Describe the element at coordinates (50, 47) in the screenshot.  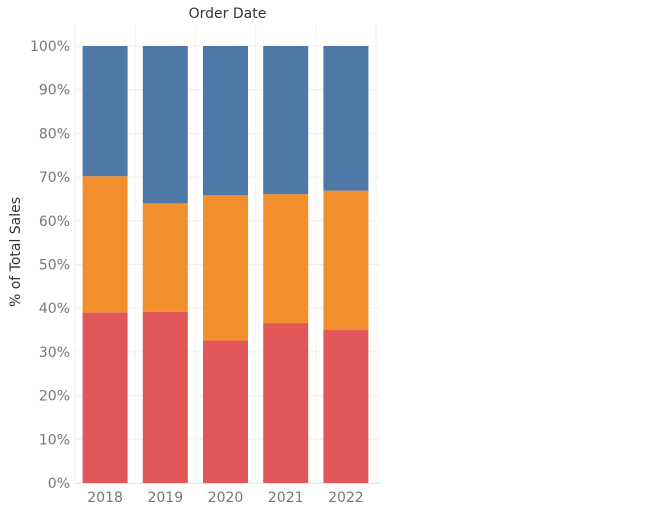
I see `y-tick-label: 100%` at that location.